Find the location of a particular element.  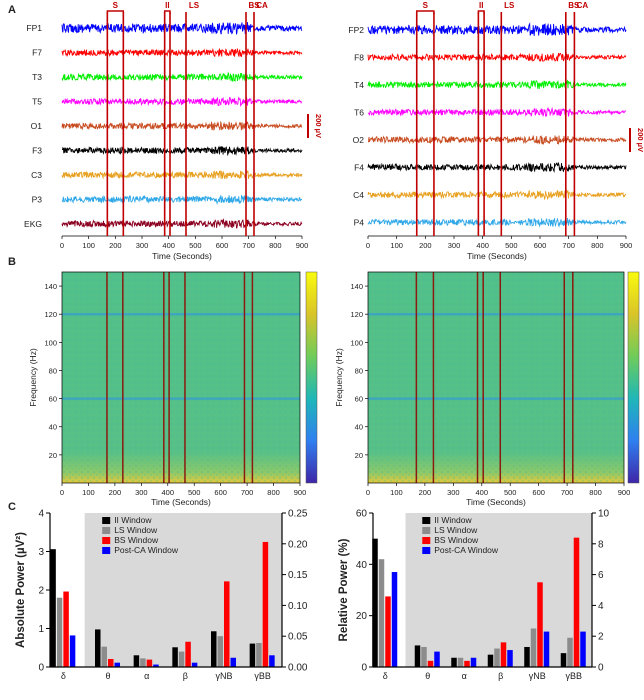

y-axis-title: Frequency (Hz) is located at coordinates (339, 377).